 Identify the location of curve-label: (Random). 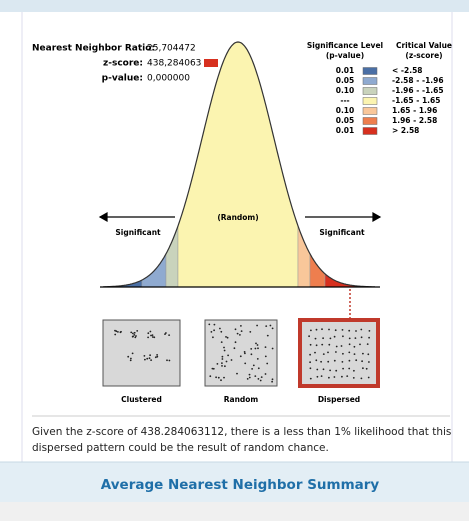
(237, 217).